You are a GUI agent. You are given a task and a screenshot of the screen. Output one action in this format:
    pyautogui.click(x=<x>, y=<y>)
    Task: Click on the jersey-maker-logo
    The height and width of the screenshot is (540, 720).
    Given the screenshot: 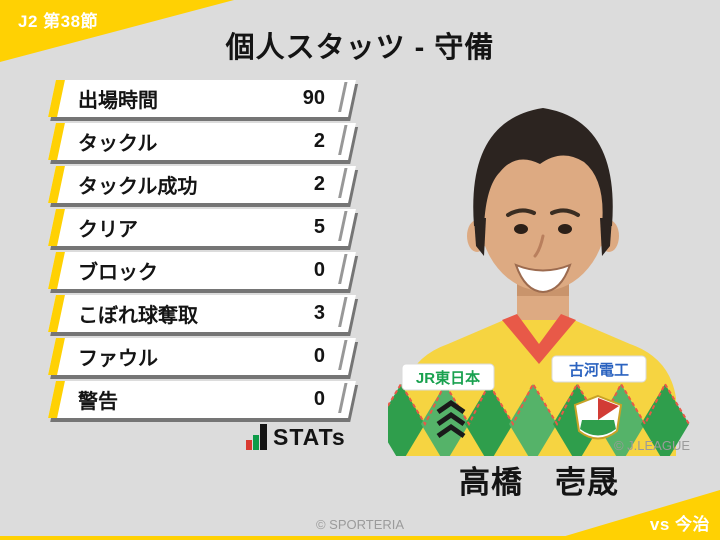 What is the action you would take?
    pyautogui.click(x=451, y=419)
    